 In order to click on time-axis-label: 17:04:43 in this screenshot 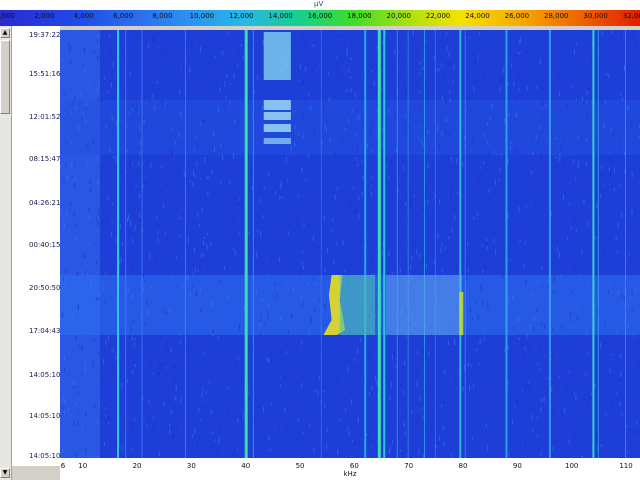, I will do `click(45, 331)`.